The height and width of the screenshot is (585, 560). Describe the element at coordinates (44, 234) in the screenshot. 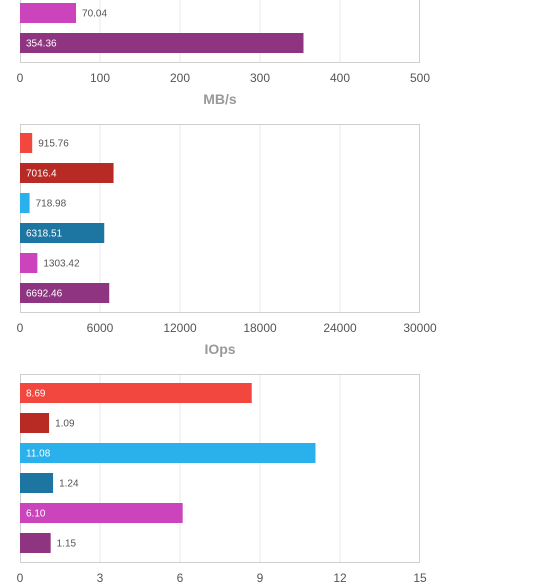

I see `bar-value-label: 6318.51` at that location.